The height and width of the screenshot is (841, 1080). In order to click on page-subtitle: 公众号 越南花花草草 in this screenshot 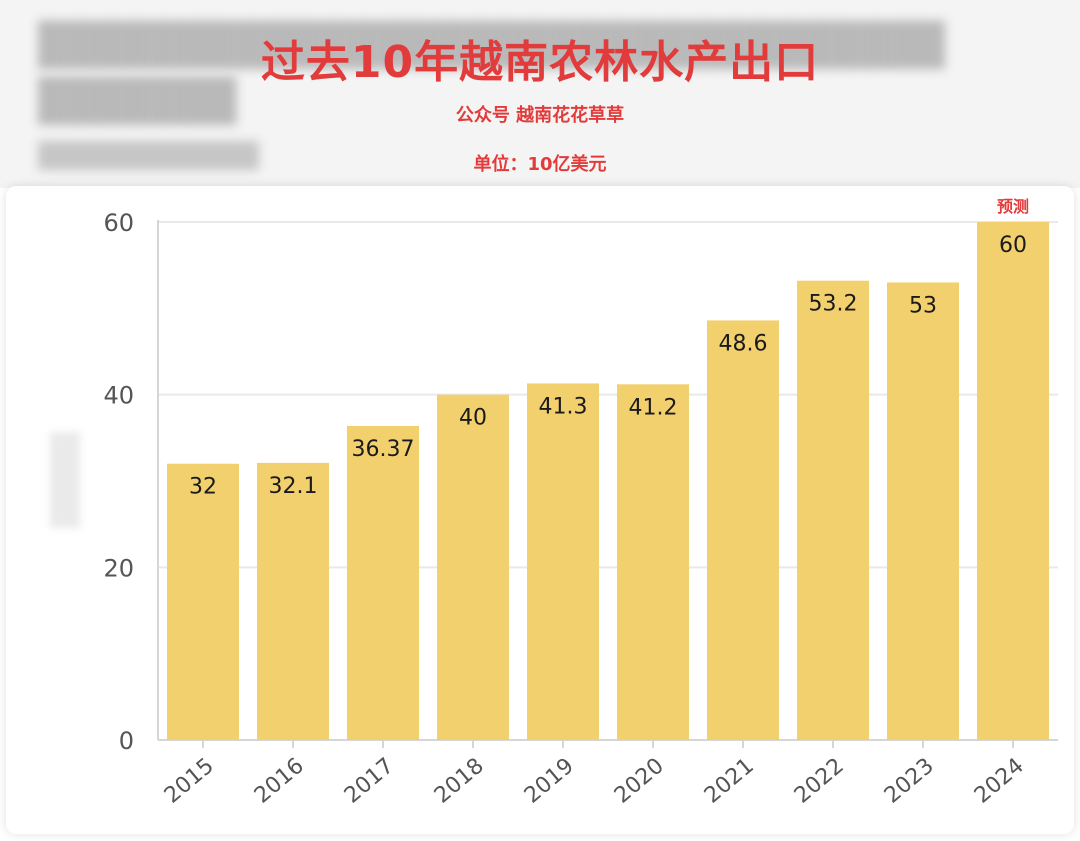, I will do `click(540, 115)`.